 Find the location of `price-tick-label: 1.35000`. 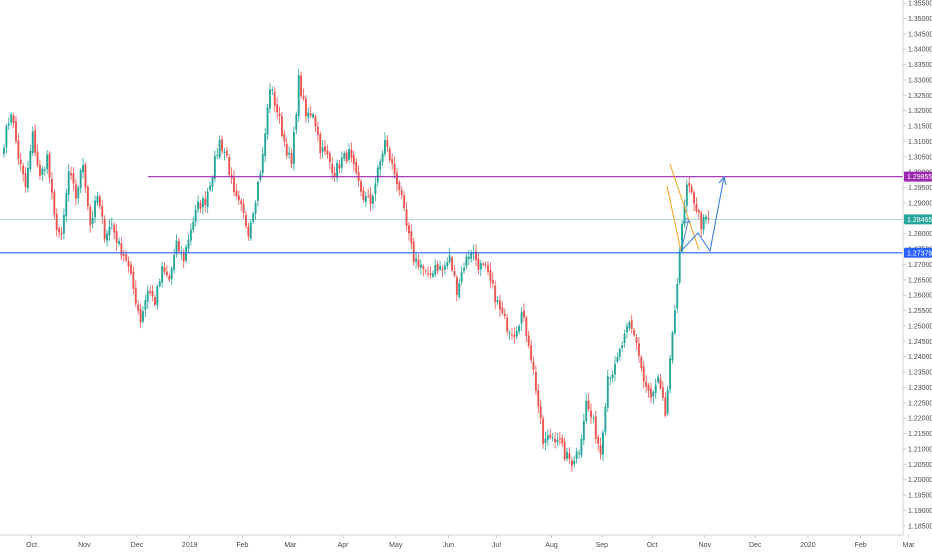

price-tick-label: 1.35000 is located at coordinates (920, 19).